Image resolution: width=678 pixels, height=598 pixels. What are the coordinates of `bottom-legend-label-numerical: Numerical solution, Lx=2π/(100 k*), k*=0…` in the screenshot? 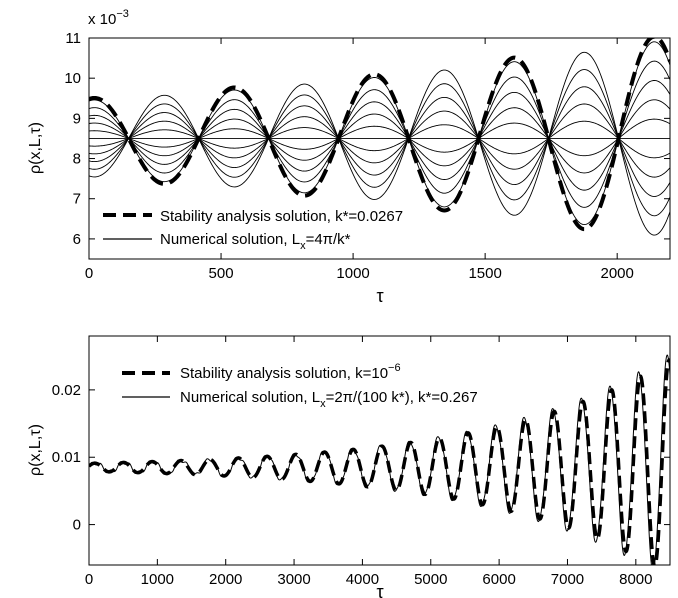 It's located at (329, 399).